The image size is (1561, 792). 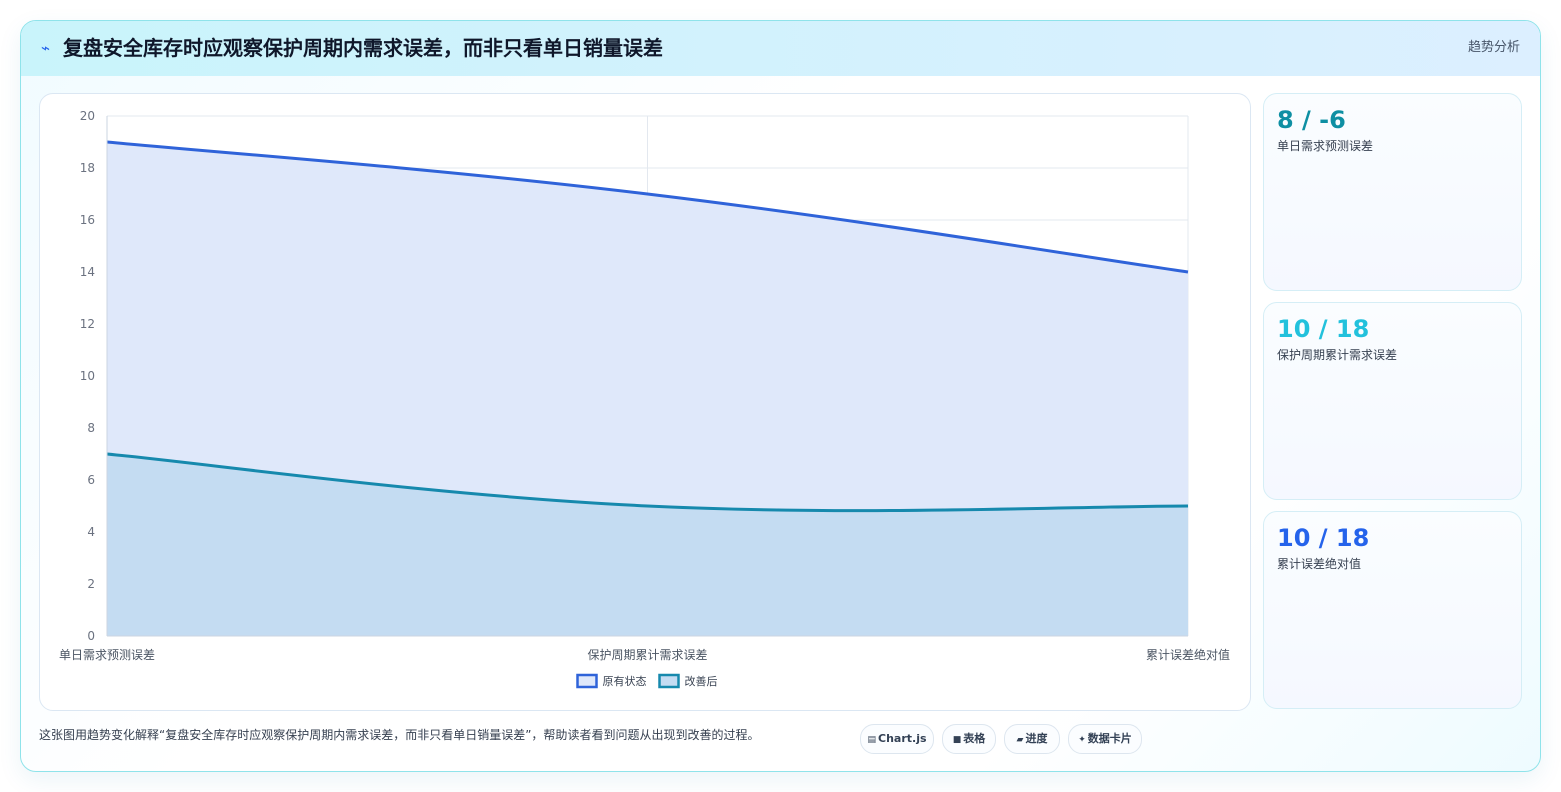 I want to click on chip-chartjs: ▤ Chart.js, so click(x=897, y=739).